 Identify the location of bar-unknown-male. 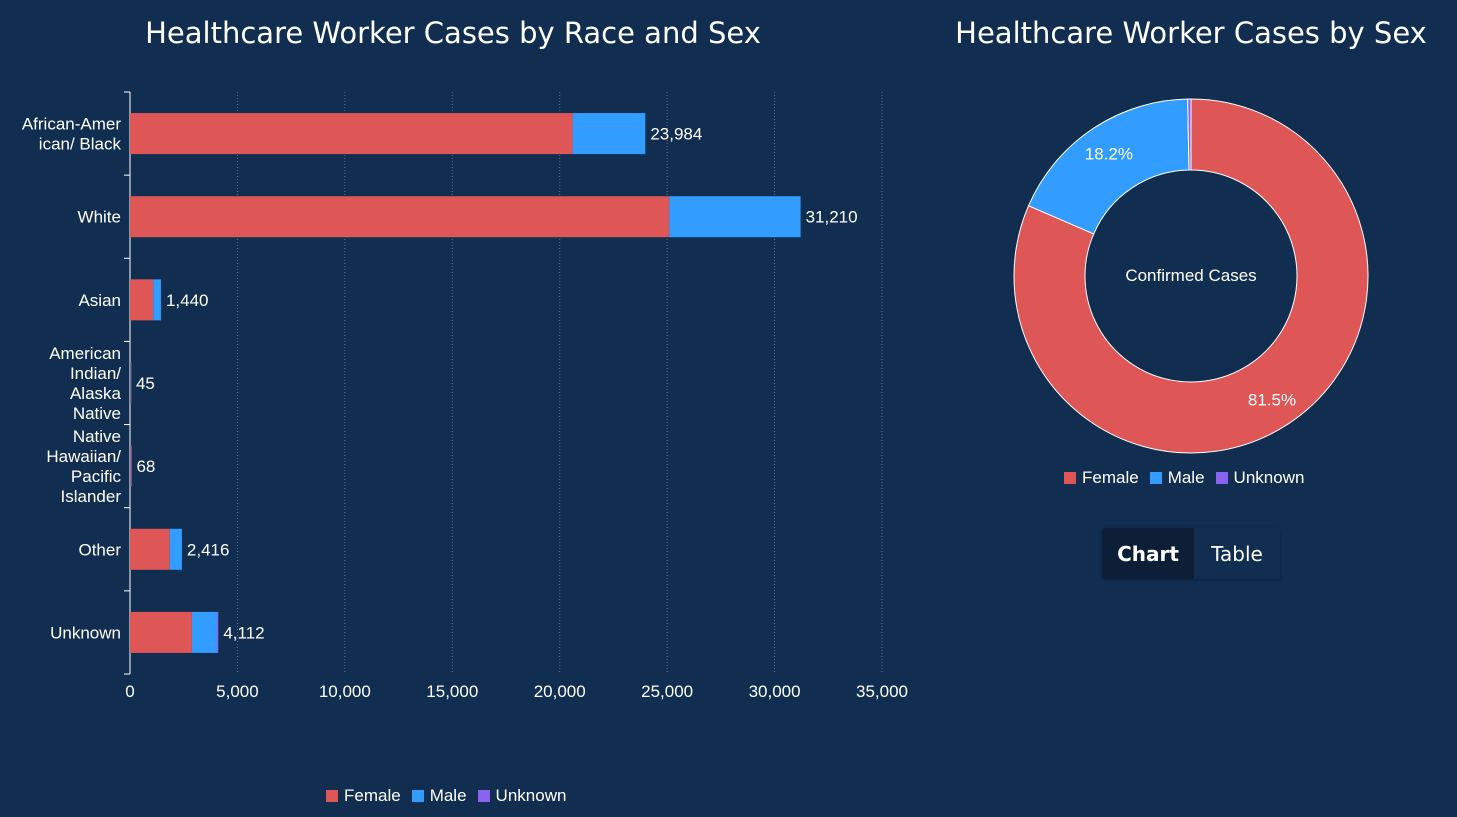
(204, 632).